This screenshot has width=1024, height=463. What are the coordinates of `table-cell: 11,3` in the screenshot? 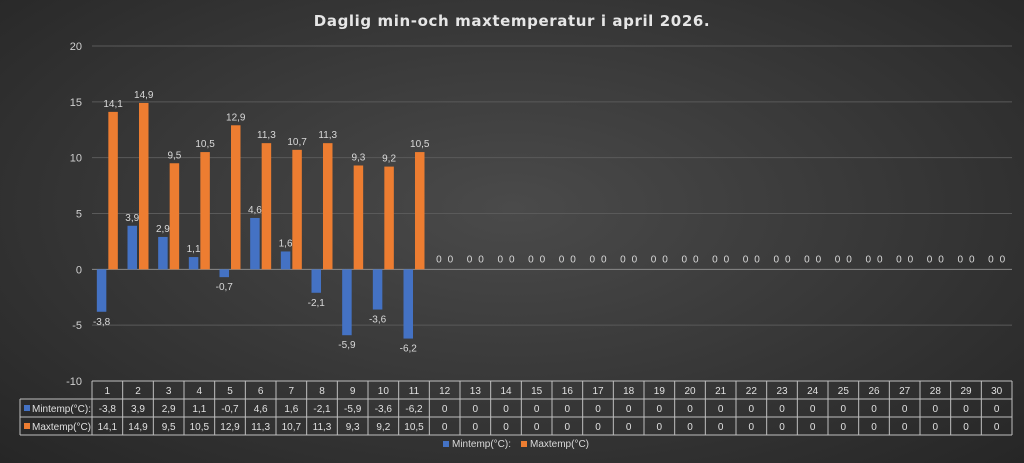 It's located at (260, 427).